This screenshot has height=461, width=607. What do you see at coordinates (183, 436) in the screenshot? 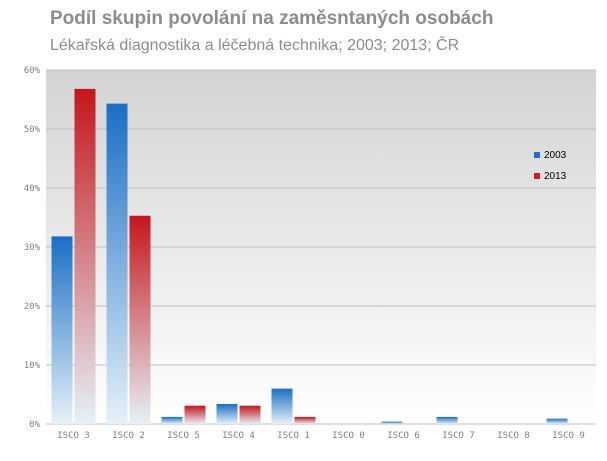
I see `x-tick-label: ISCO 5` at bounding box center [183, 436].